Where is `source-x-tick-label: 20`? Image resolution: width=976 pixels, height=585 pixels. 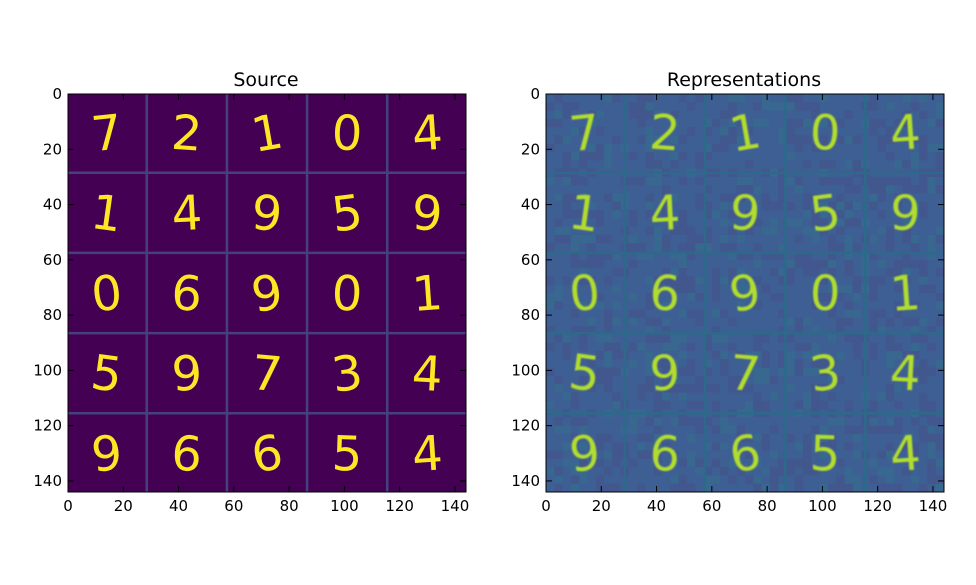 source-x-tick-label: 20 is located at coordinates (123, 506).